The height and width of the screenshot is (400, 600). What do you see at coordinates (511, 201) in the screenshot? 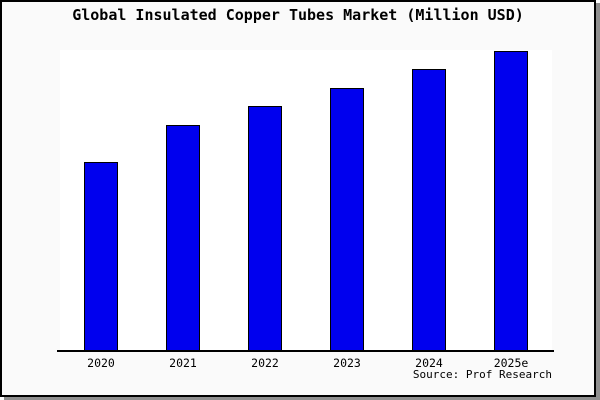
I see `bar-2025e` at bounding box center [511, 201].